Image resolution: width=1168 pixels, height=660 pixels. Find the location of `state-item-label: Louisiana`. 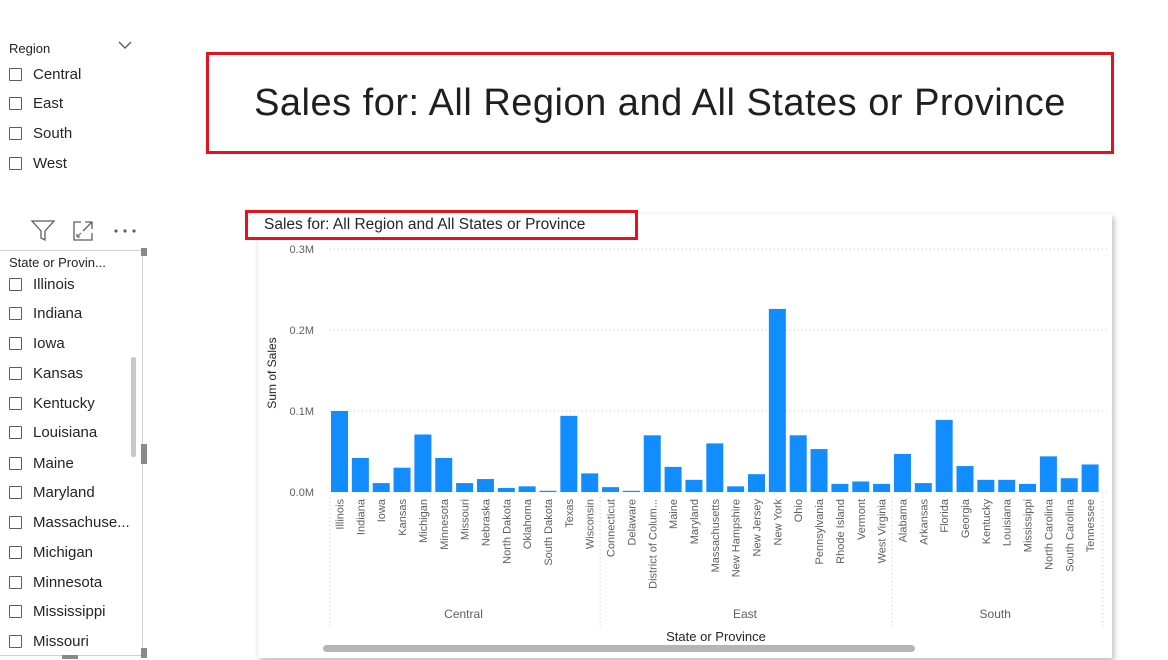

state-item-label: Louisiana is located at coordinates (65, 432).